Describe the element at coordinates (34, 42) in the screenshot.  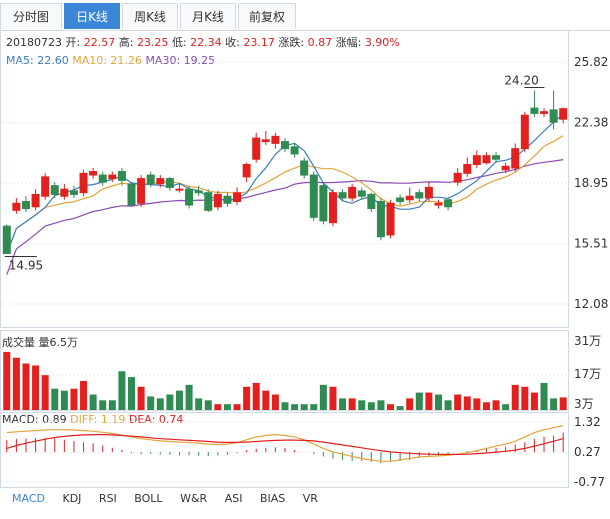
I see `info-date: 20180723` at that location.